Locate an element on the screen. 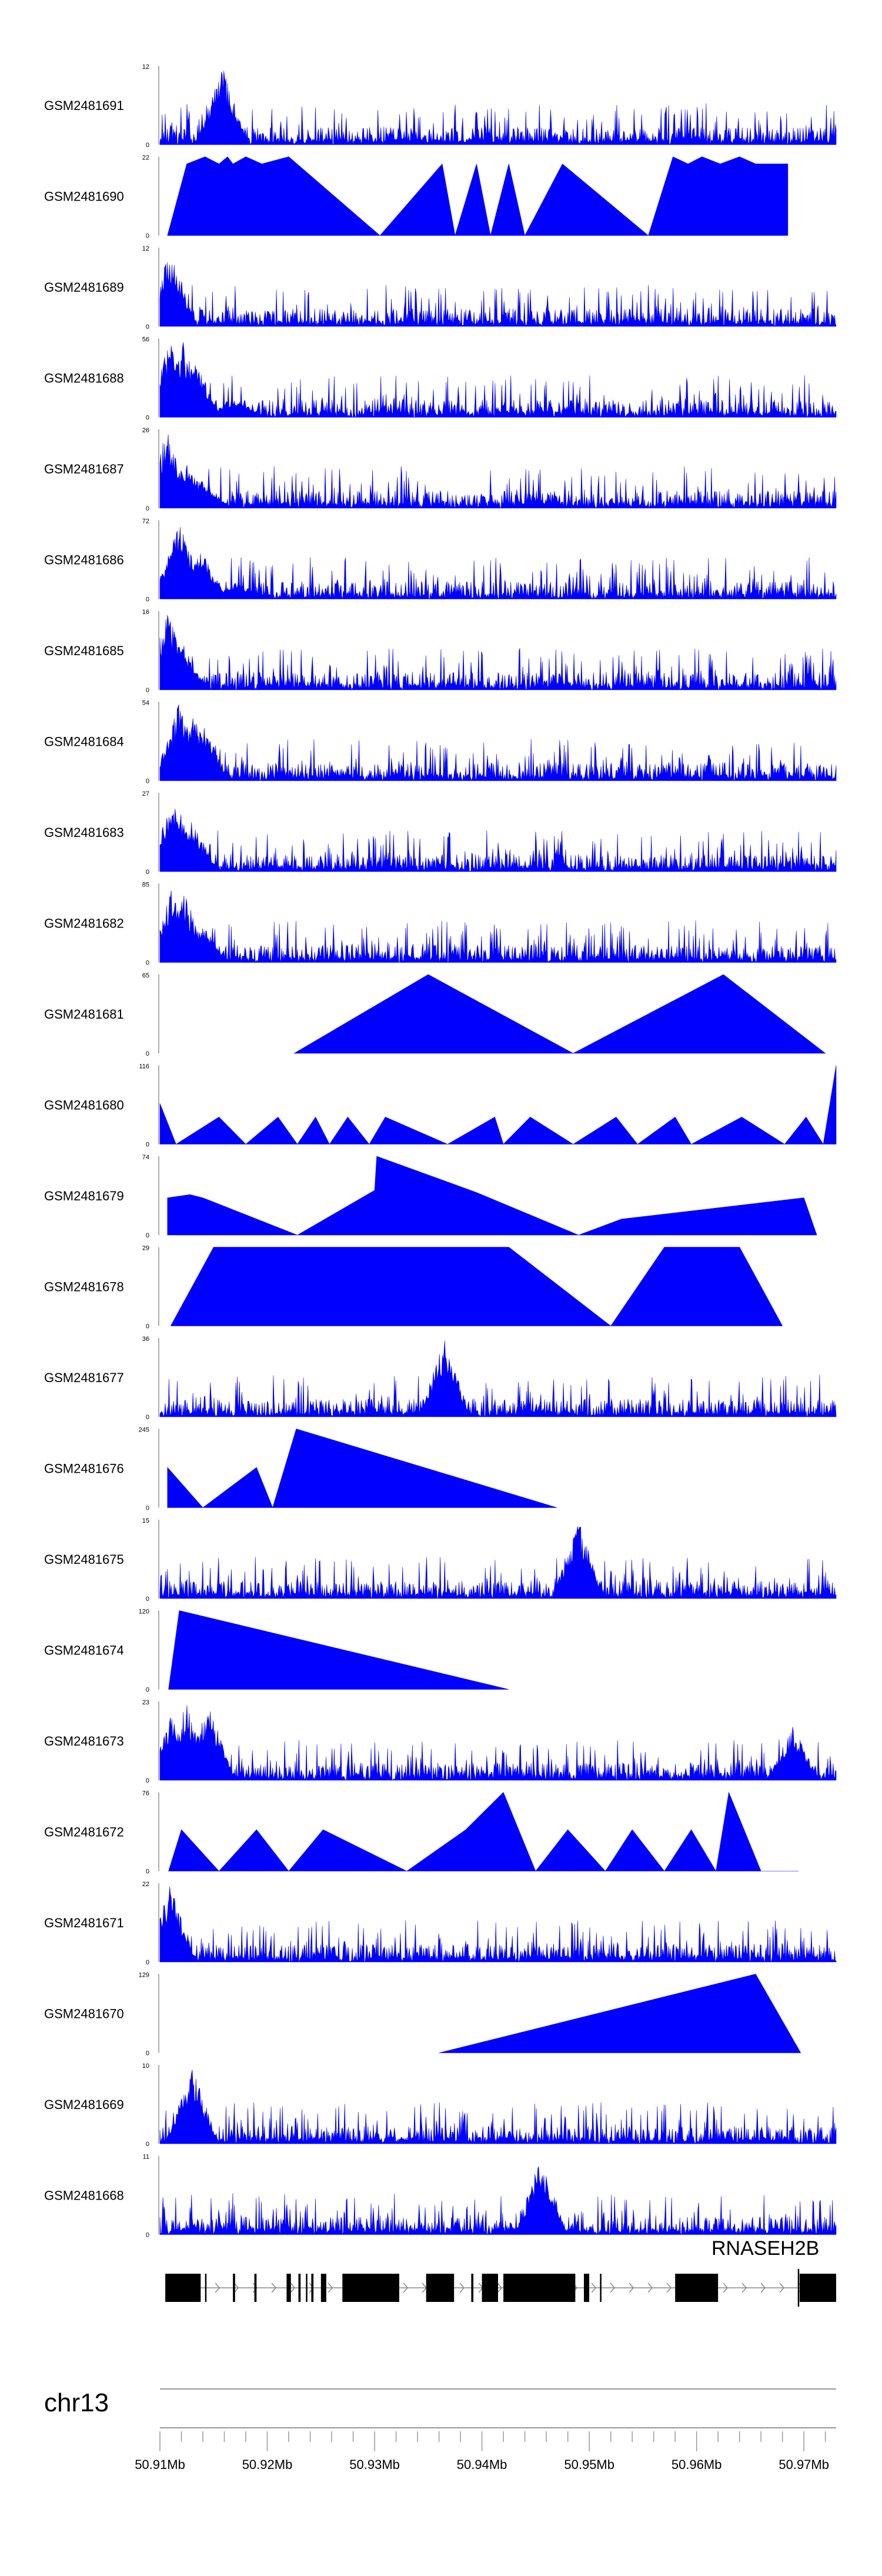 Image resolution: width=882 pixels, height=2576 pixels. track-gsm2481674: GSM2481674 120 0 is located at coordinates (276, 1651).